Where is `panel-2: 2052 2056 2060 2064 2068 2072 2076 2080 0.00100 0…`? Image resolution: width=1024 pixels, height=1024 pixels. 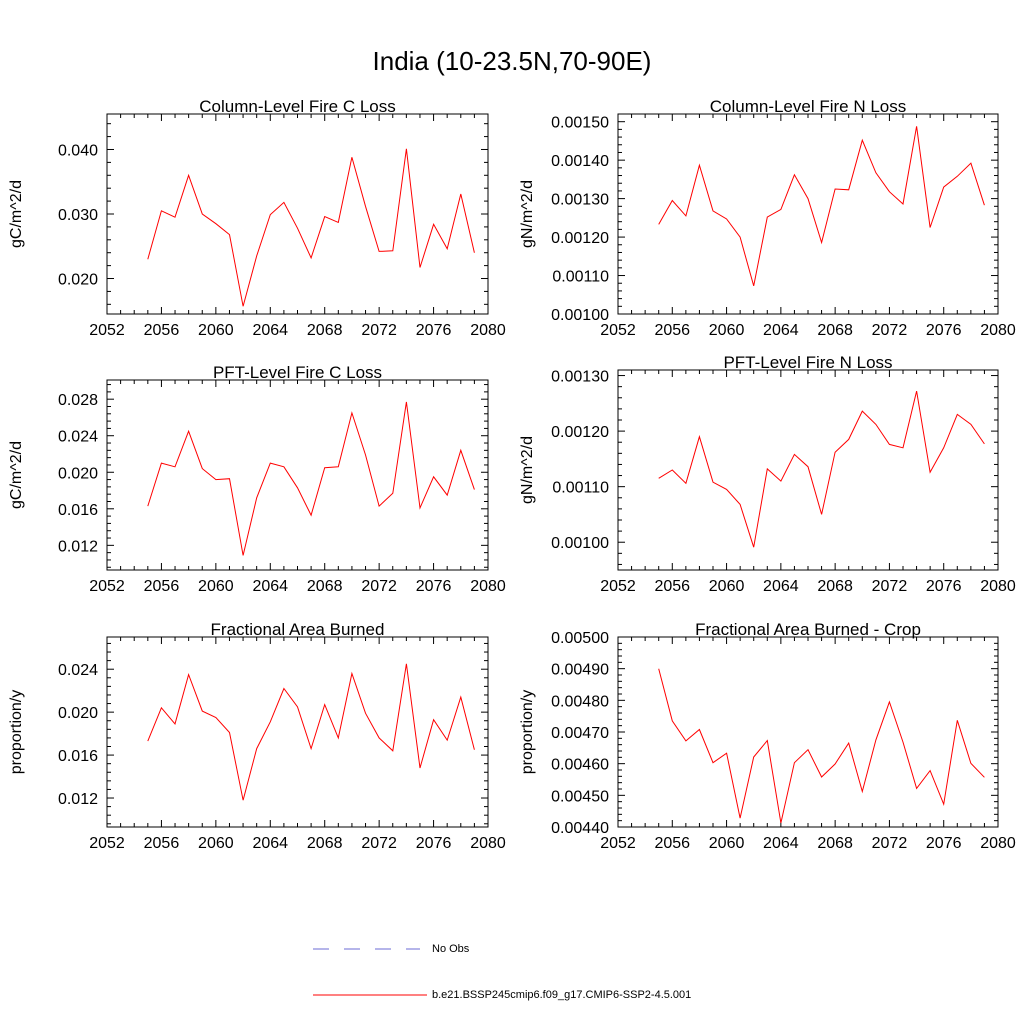 panel-2: 2052 2056 2060 2064 2068 2072 2076 2080 0.00100 0… is located at coordinates (767, 218).